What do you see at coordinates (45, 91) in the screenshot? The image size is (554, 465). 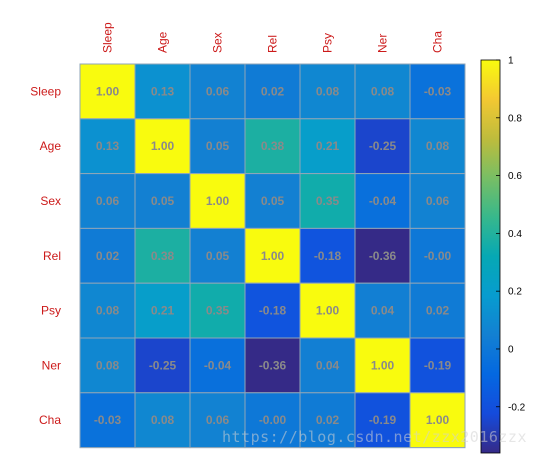 I see `row-label-sleep: Sleep` at bounding box center [45, 91].